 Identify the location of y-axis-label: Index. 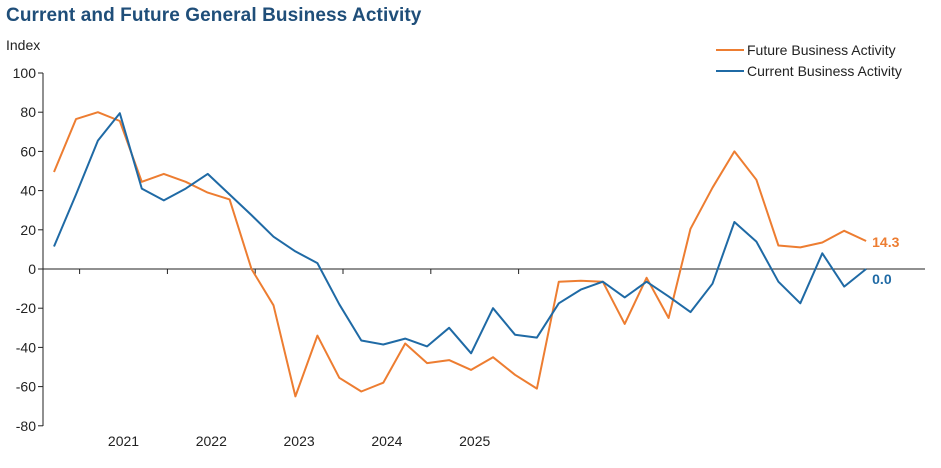
(23, 45).